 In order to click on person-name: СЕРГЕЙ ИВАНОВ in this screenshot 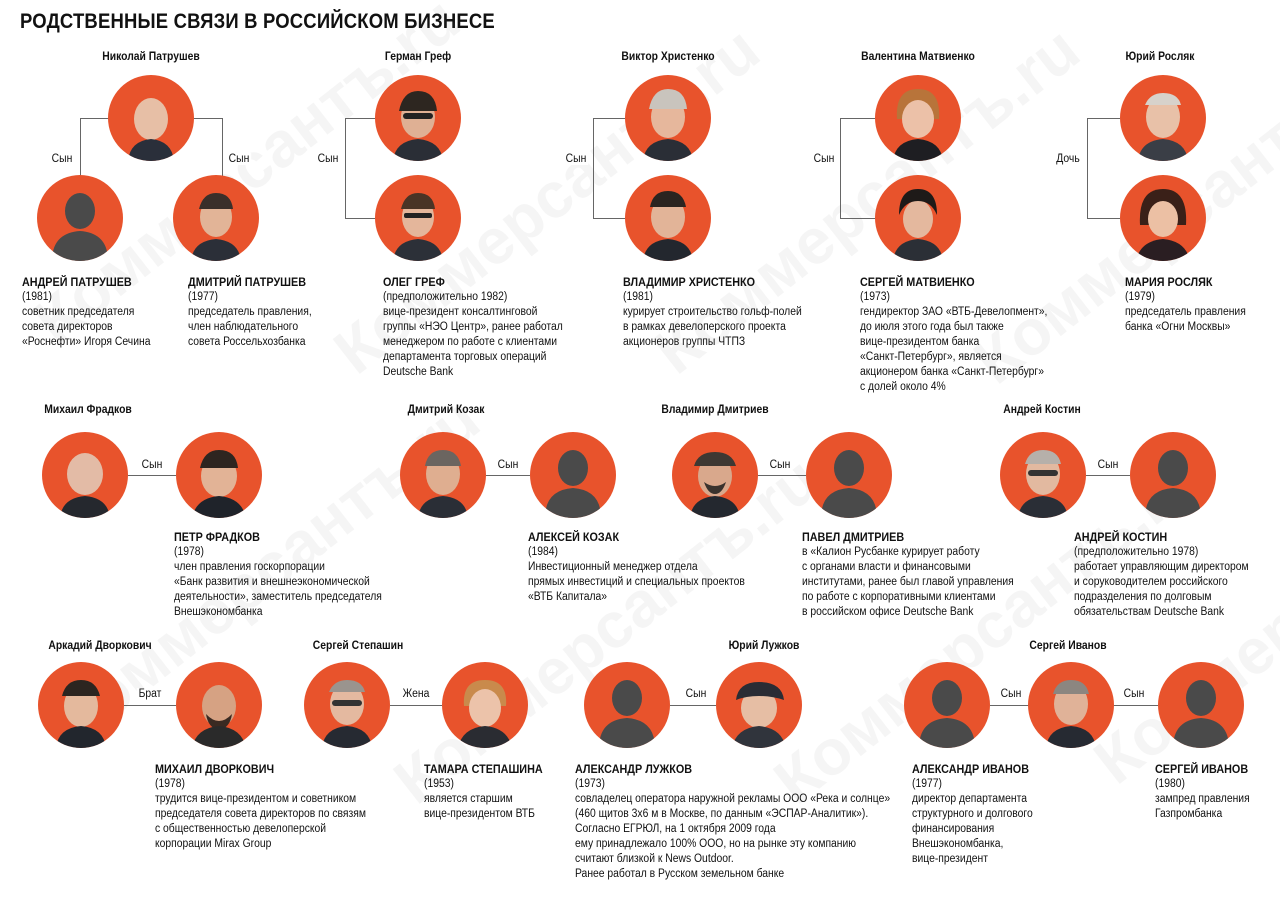, I will do `click(1202, 769)`.